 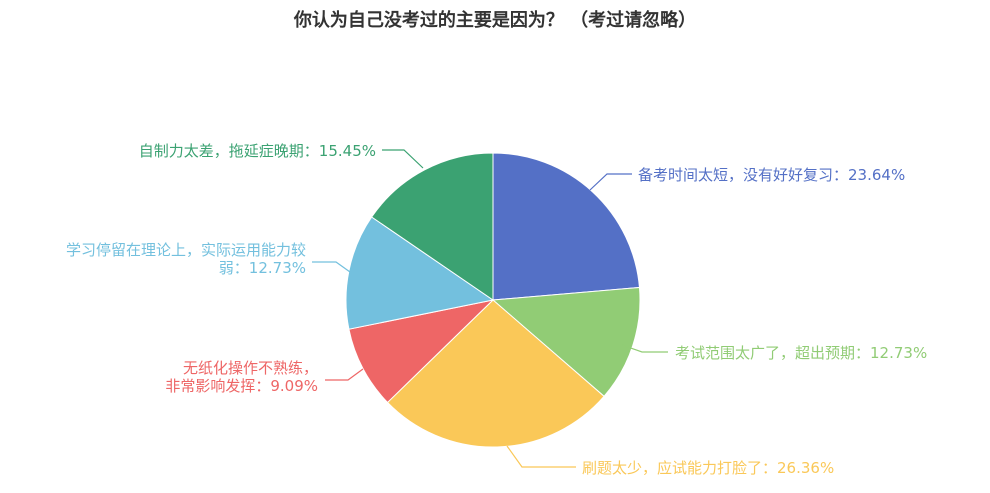 What do you see at coordinates (771, 175) in the screenshot?
I see `slice-label: 备考时间太短，没有好好复习：23.64%` at bounding box center [771, 175].